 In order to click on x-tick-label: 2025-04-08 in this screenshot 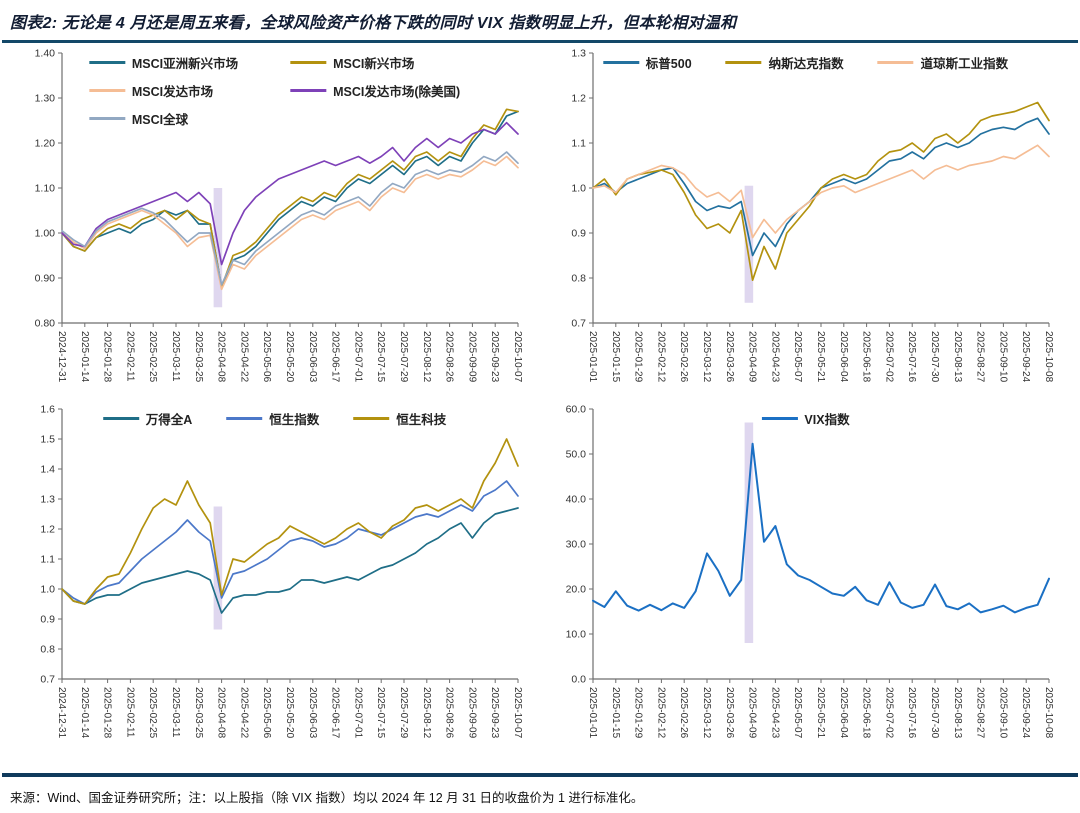, I will do `click(221, 357)`.